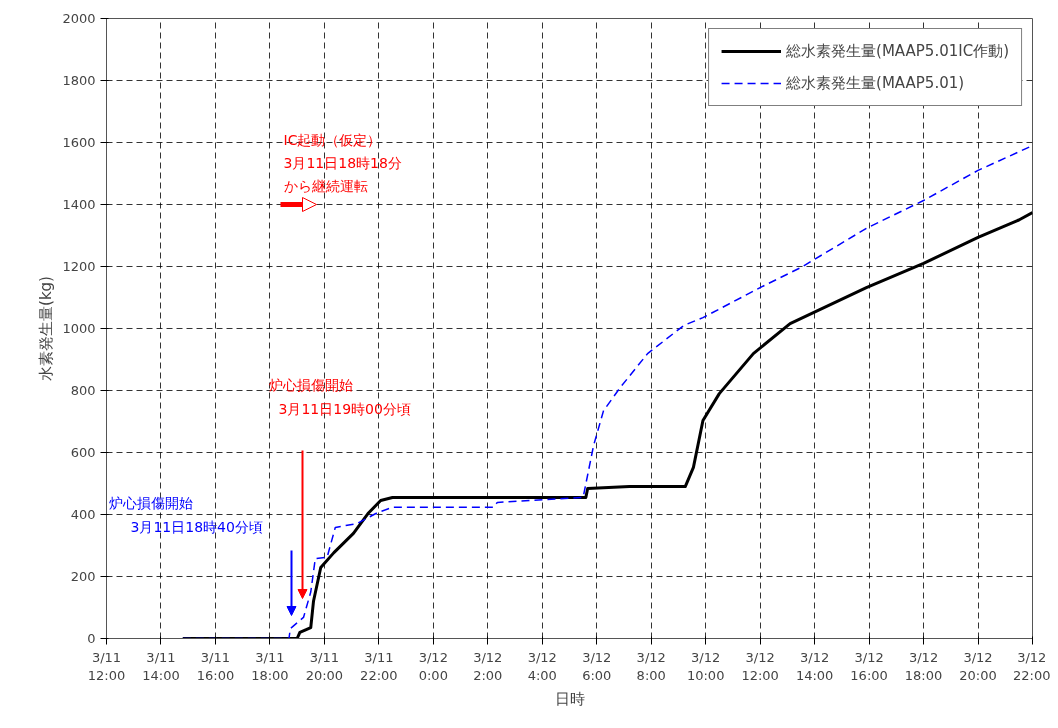 This screenshot has height=728, width=1058. What do you see at coordinates (569, 698) in the screenshot?
I see `x-axis-title: 日時` at bounding box center [569, 698].